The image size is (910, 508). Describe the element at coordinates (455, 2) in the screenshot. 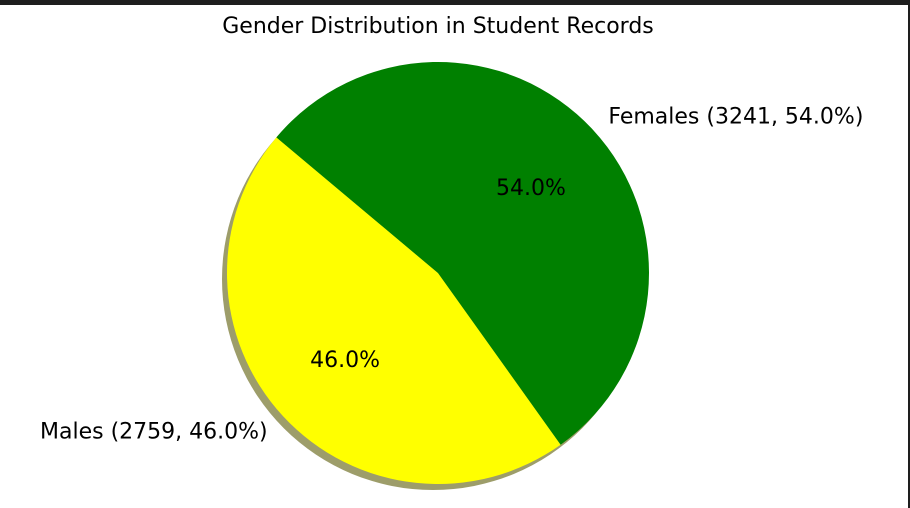

I see `window-top-border` at that location.